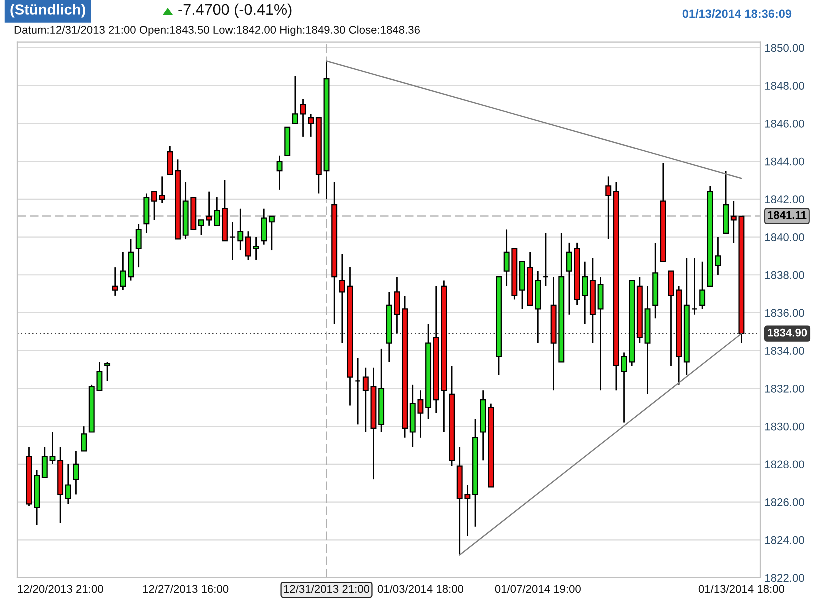  I want to click on y-tick-label: 1842.00, so click(785, 200).